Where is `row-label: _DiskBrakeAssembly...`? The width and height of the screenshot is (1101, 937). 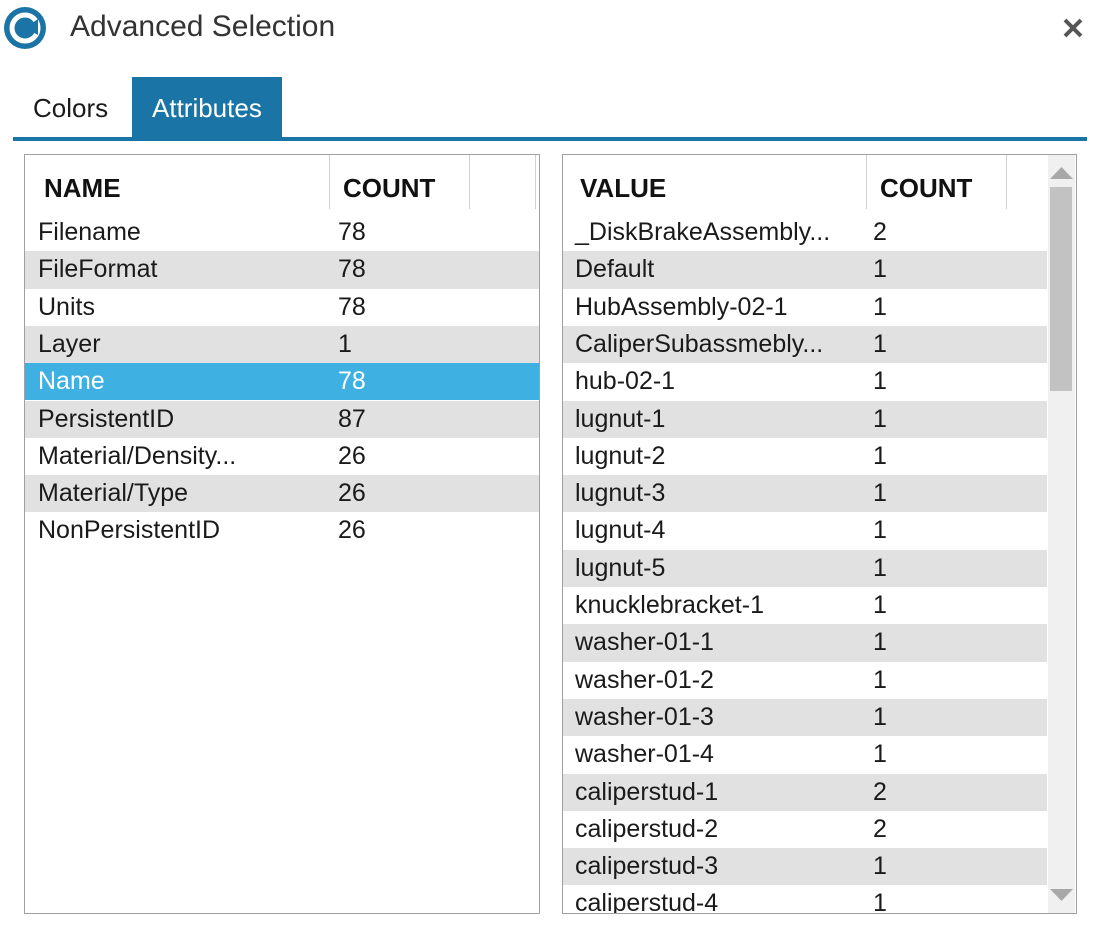
row-label: _DiskBrakeAssembly... is located at coordinates (703, 232).